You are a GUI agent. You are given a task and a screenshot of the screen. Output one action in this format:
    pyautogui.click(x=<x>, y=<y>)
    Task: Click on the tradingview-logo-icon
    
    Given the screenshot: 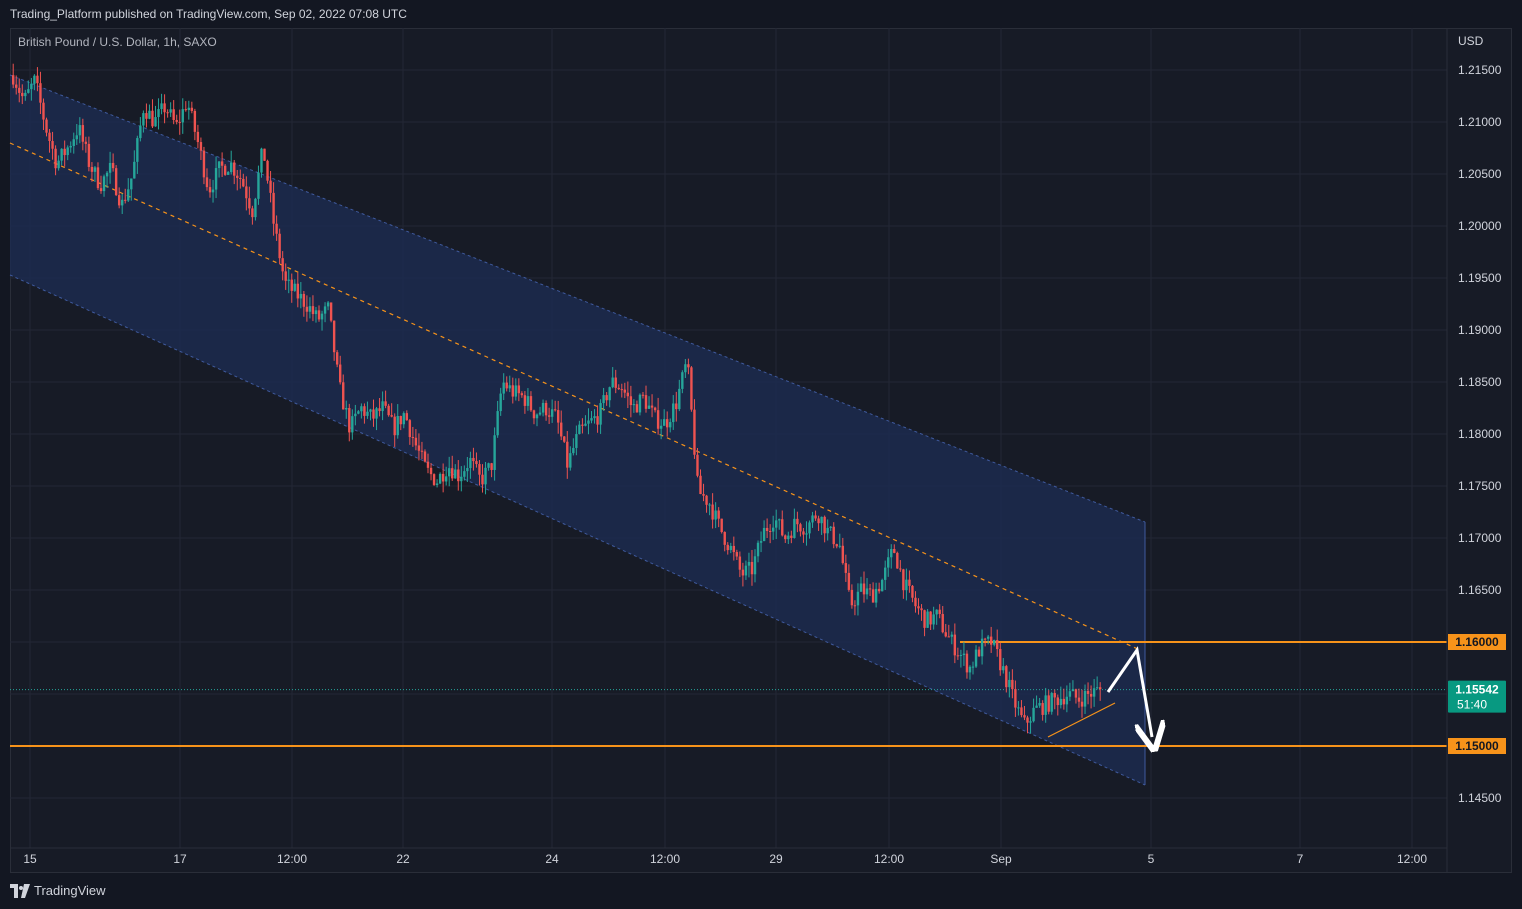 What is the action you would take?
    pyautogui.click(x=20, y=890)
    